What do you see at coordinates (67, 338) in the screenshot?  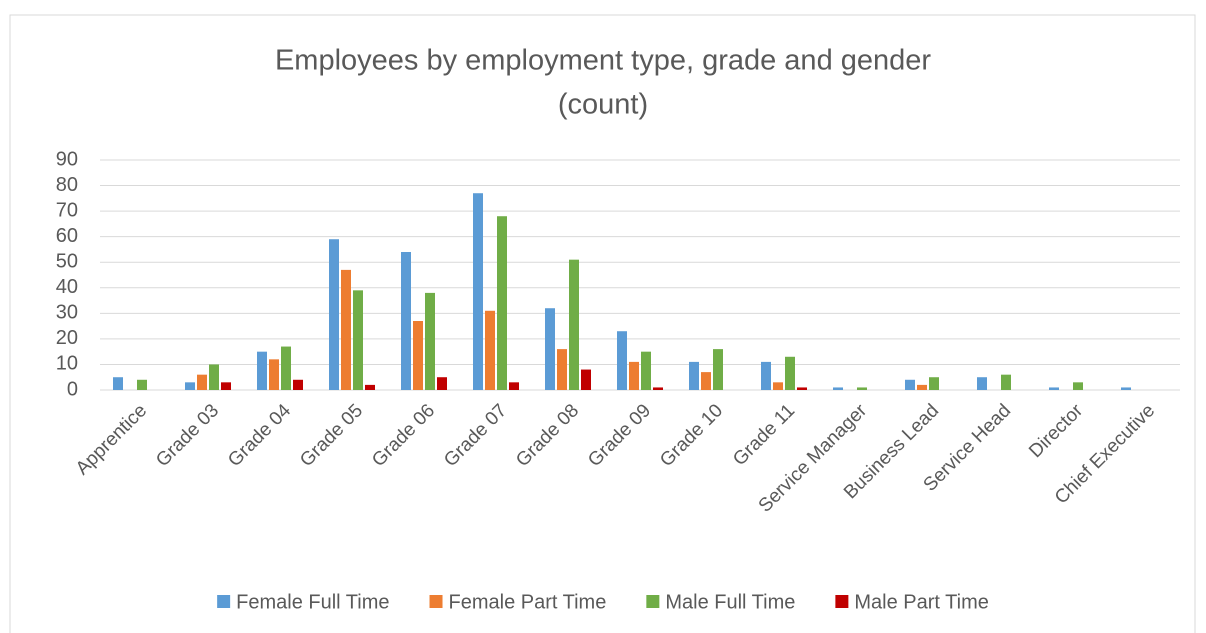 I see `y-tick-label: 20` at bounding box center [67, 338].